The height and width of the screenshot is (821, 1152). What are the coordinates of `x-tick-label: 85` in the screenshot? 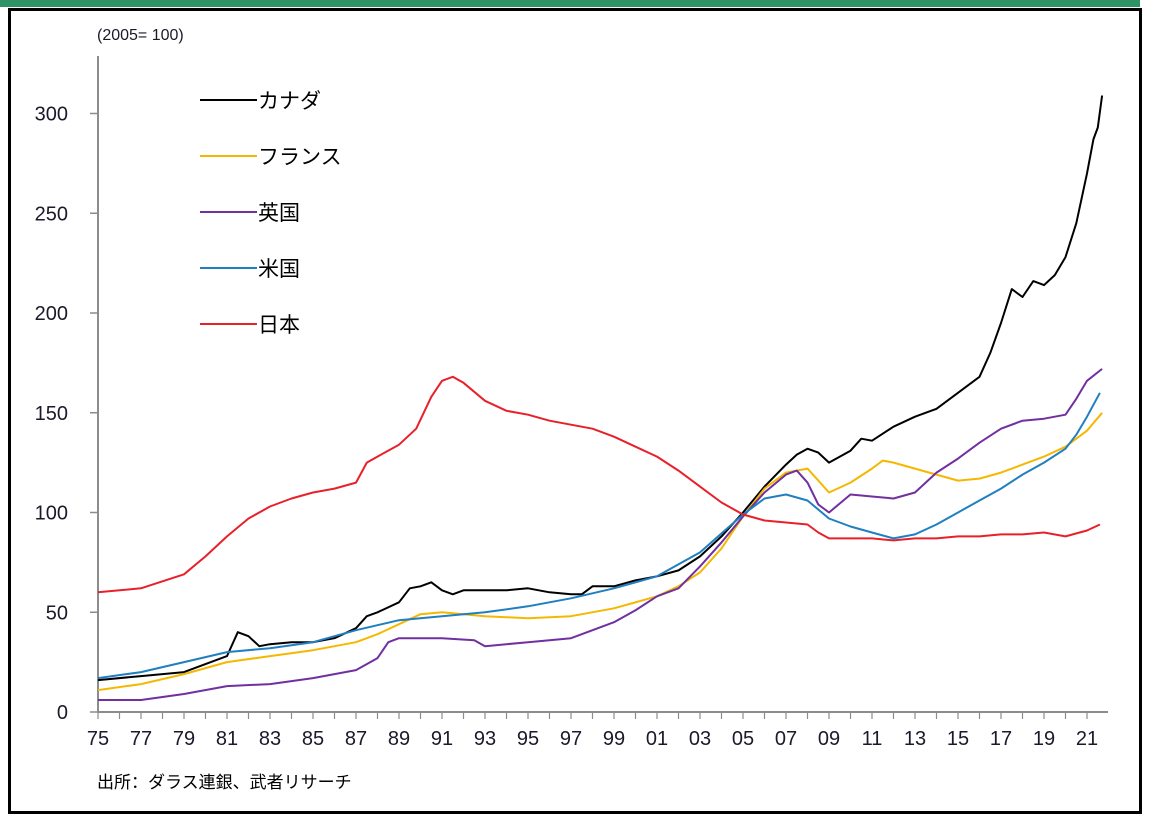 It's located at (313, 739).